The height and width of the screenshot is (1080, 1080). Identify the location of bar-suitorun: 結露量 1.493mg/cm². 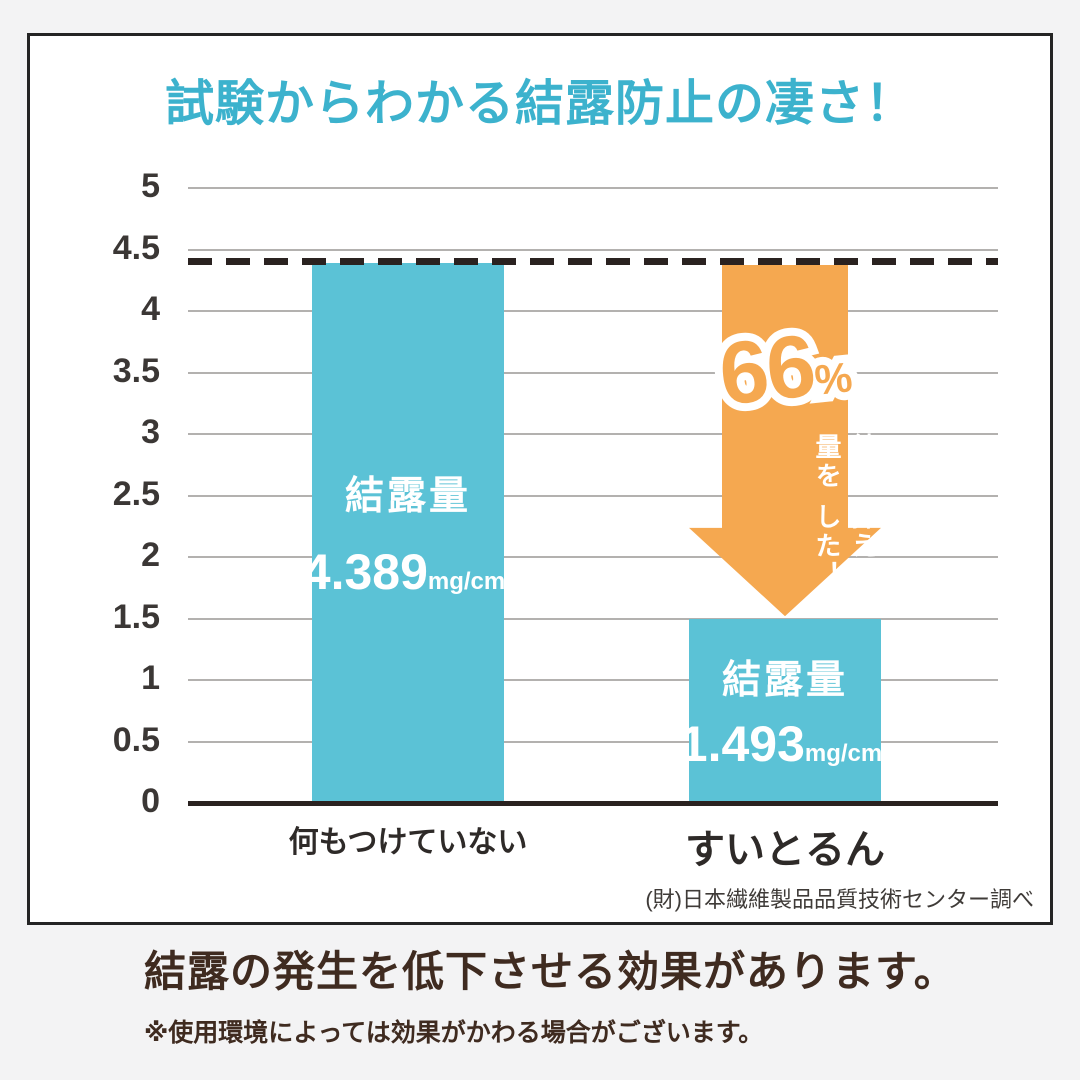
(785, 711).